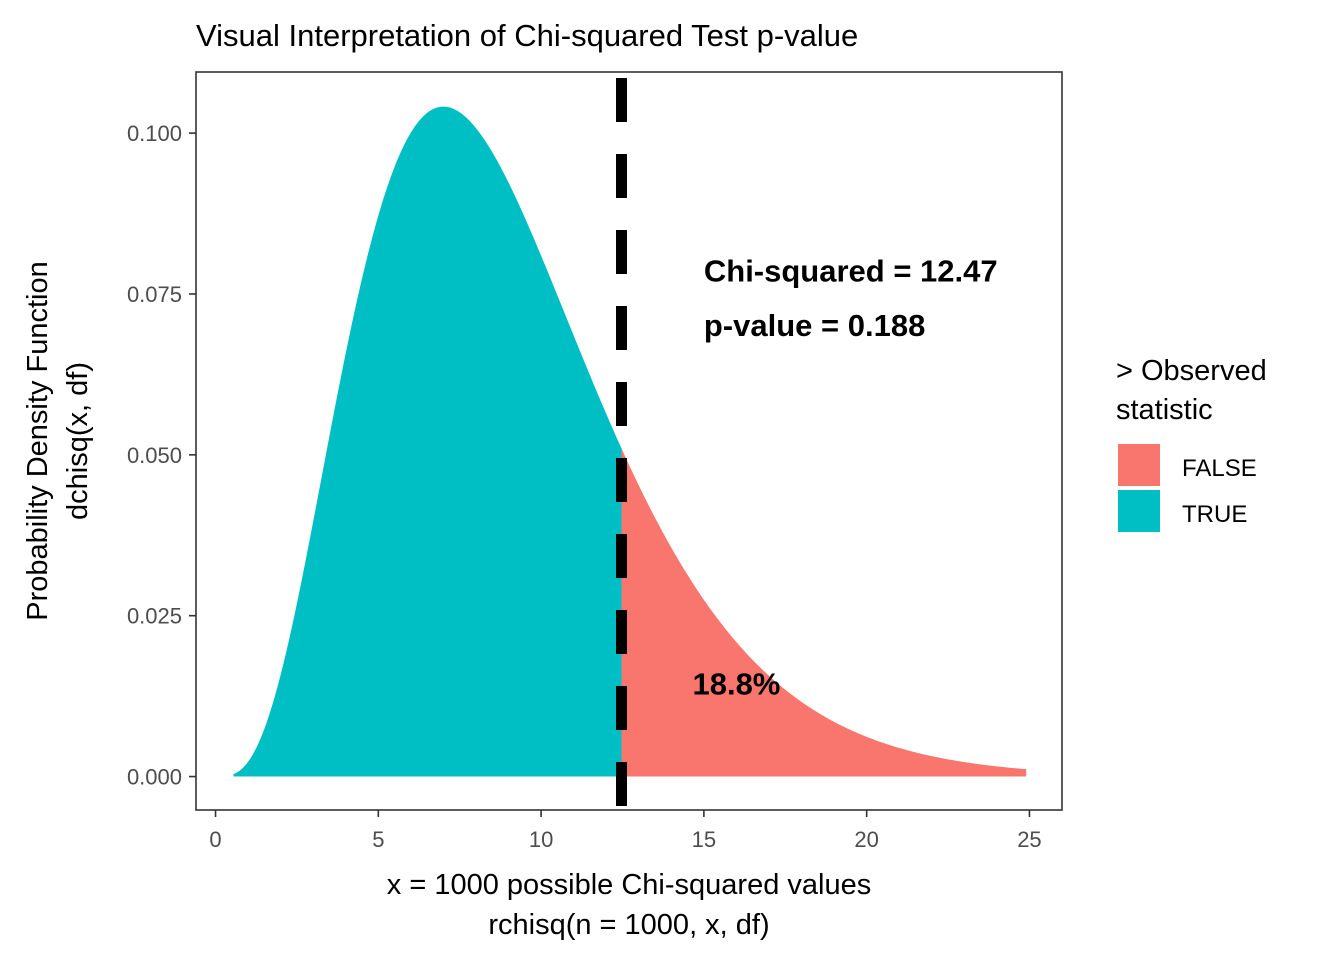 The height and width of the screenshot is (960, 1344). Describe the element at coordinates (1139, 465) in the screenshot. I see `legend-key-false` at that location.